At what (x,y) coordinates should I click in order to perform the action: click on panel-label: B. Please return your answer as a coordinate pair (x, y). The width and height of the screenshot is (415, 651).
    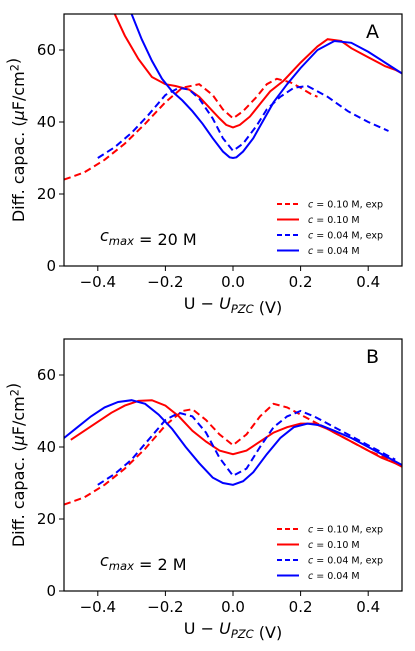
    Looking at the image, I should click on (372, 357).